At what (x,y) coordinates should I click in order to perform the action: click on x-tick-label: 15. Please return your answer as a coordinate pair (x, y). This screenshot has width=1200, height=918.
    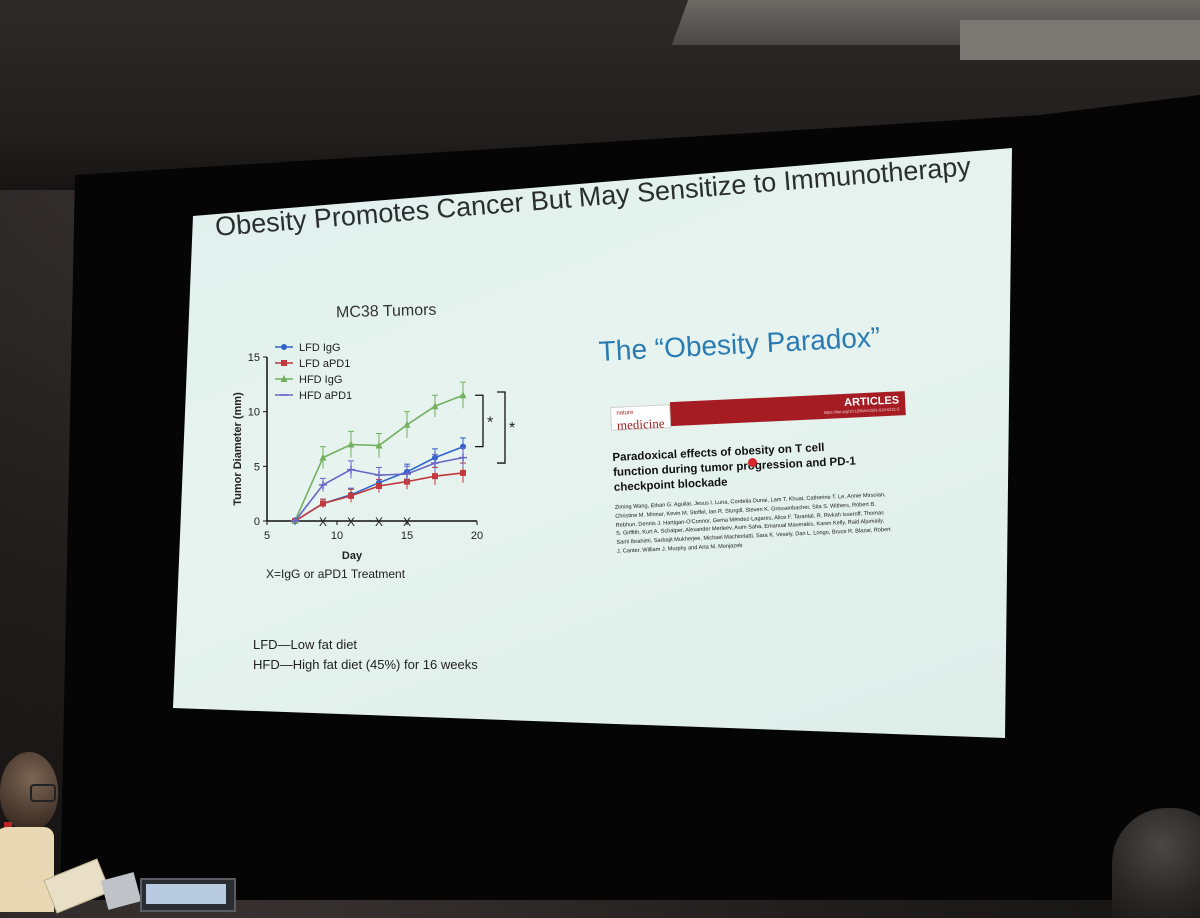
    Looking at the image, I should click on (407, 536).